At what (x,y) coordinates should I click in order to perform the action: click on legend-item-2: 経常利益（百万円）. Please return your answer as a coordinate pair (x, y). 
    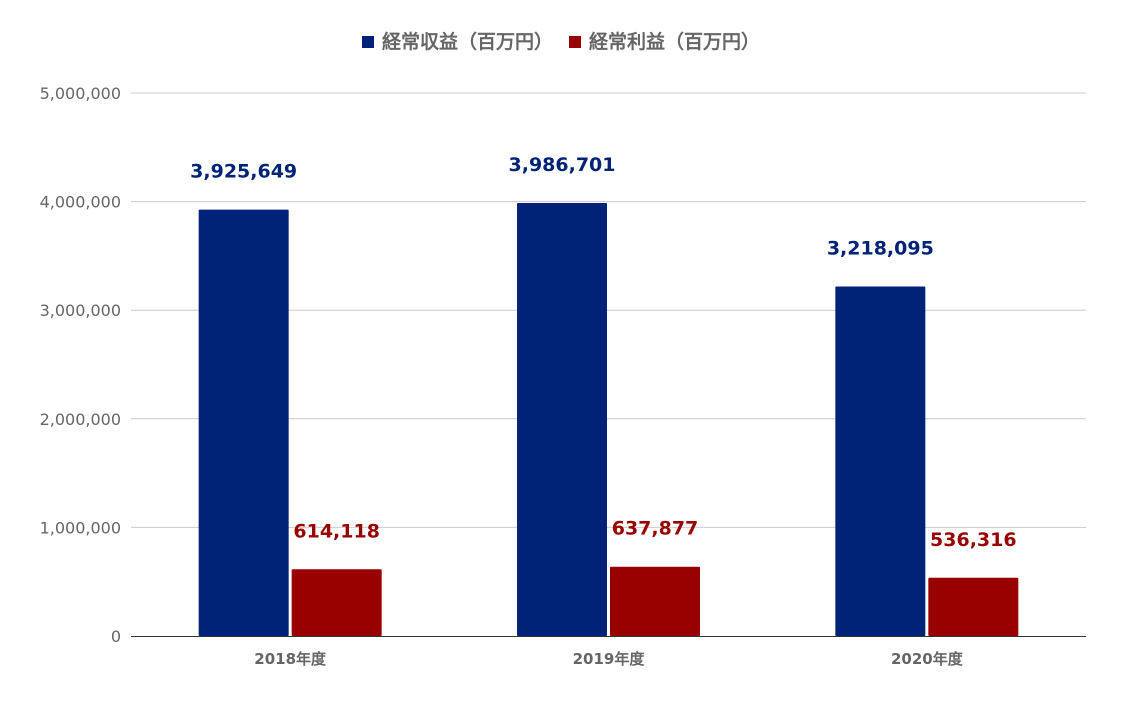
    Looking at the image, I should click on (664, 41).